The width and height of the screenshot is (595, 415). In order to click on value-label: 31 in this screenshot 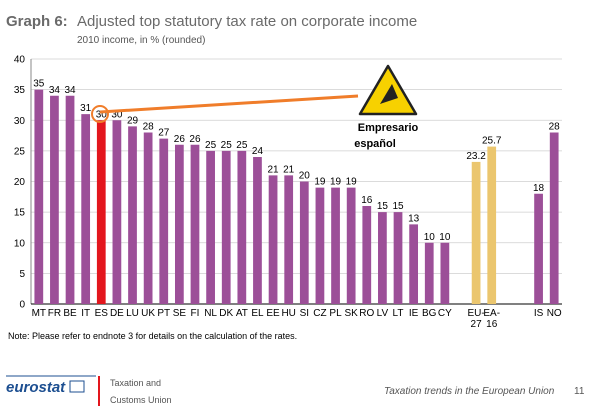, I will do `click(86, 108)`.